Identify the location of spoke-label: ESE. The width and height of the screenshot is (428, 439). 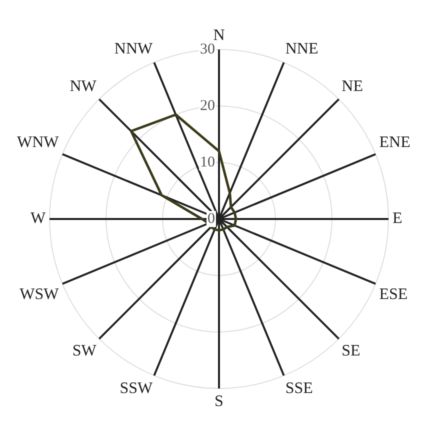
(393, 295).